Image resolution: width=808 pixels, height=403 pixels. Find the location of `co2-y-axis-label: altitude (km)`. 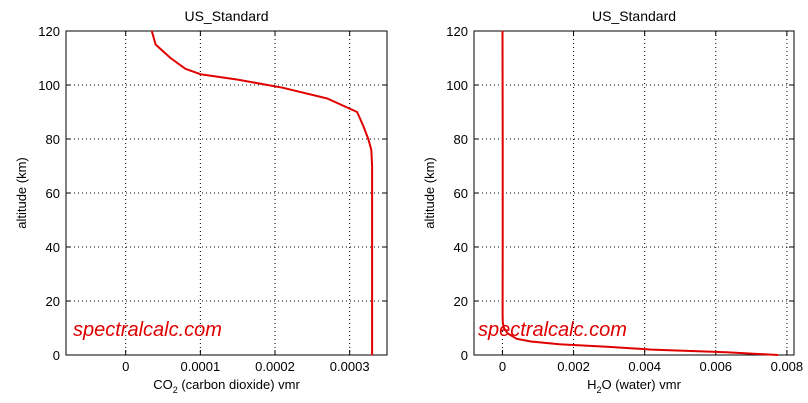

co2-y-axis-label: altitude (km) is located at coordinates (21, 193).